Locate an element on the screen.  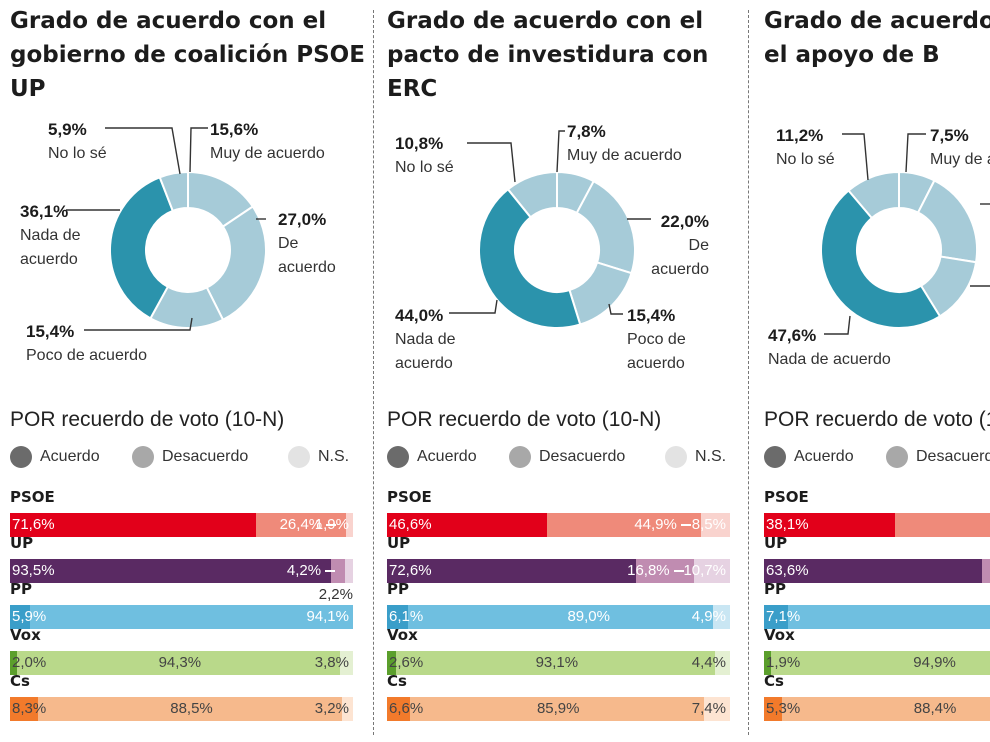
bar-value-acuerdo: 1,9% is located at coordinates (783, 662).